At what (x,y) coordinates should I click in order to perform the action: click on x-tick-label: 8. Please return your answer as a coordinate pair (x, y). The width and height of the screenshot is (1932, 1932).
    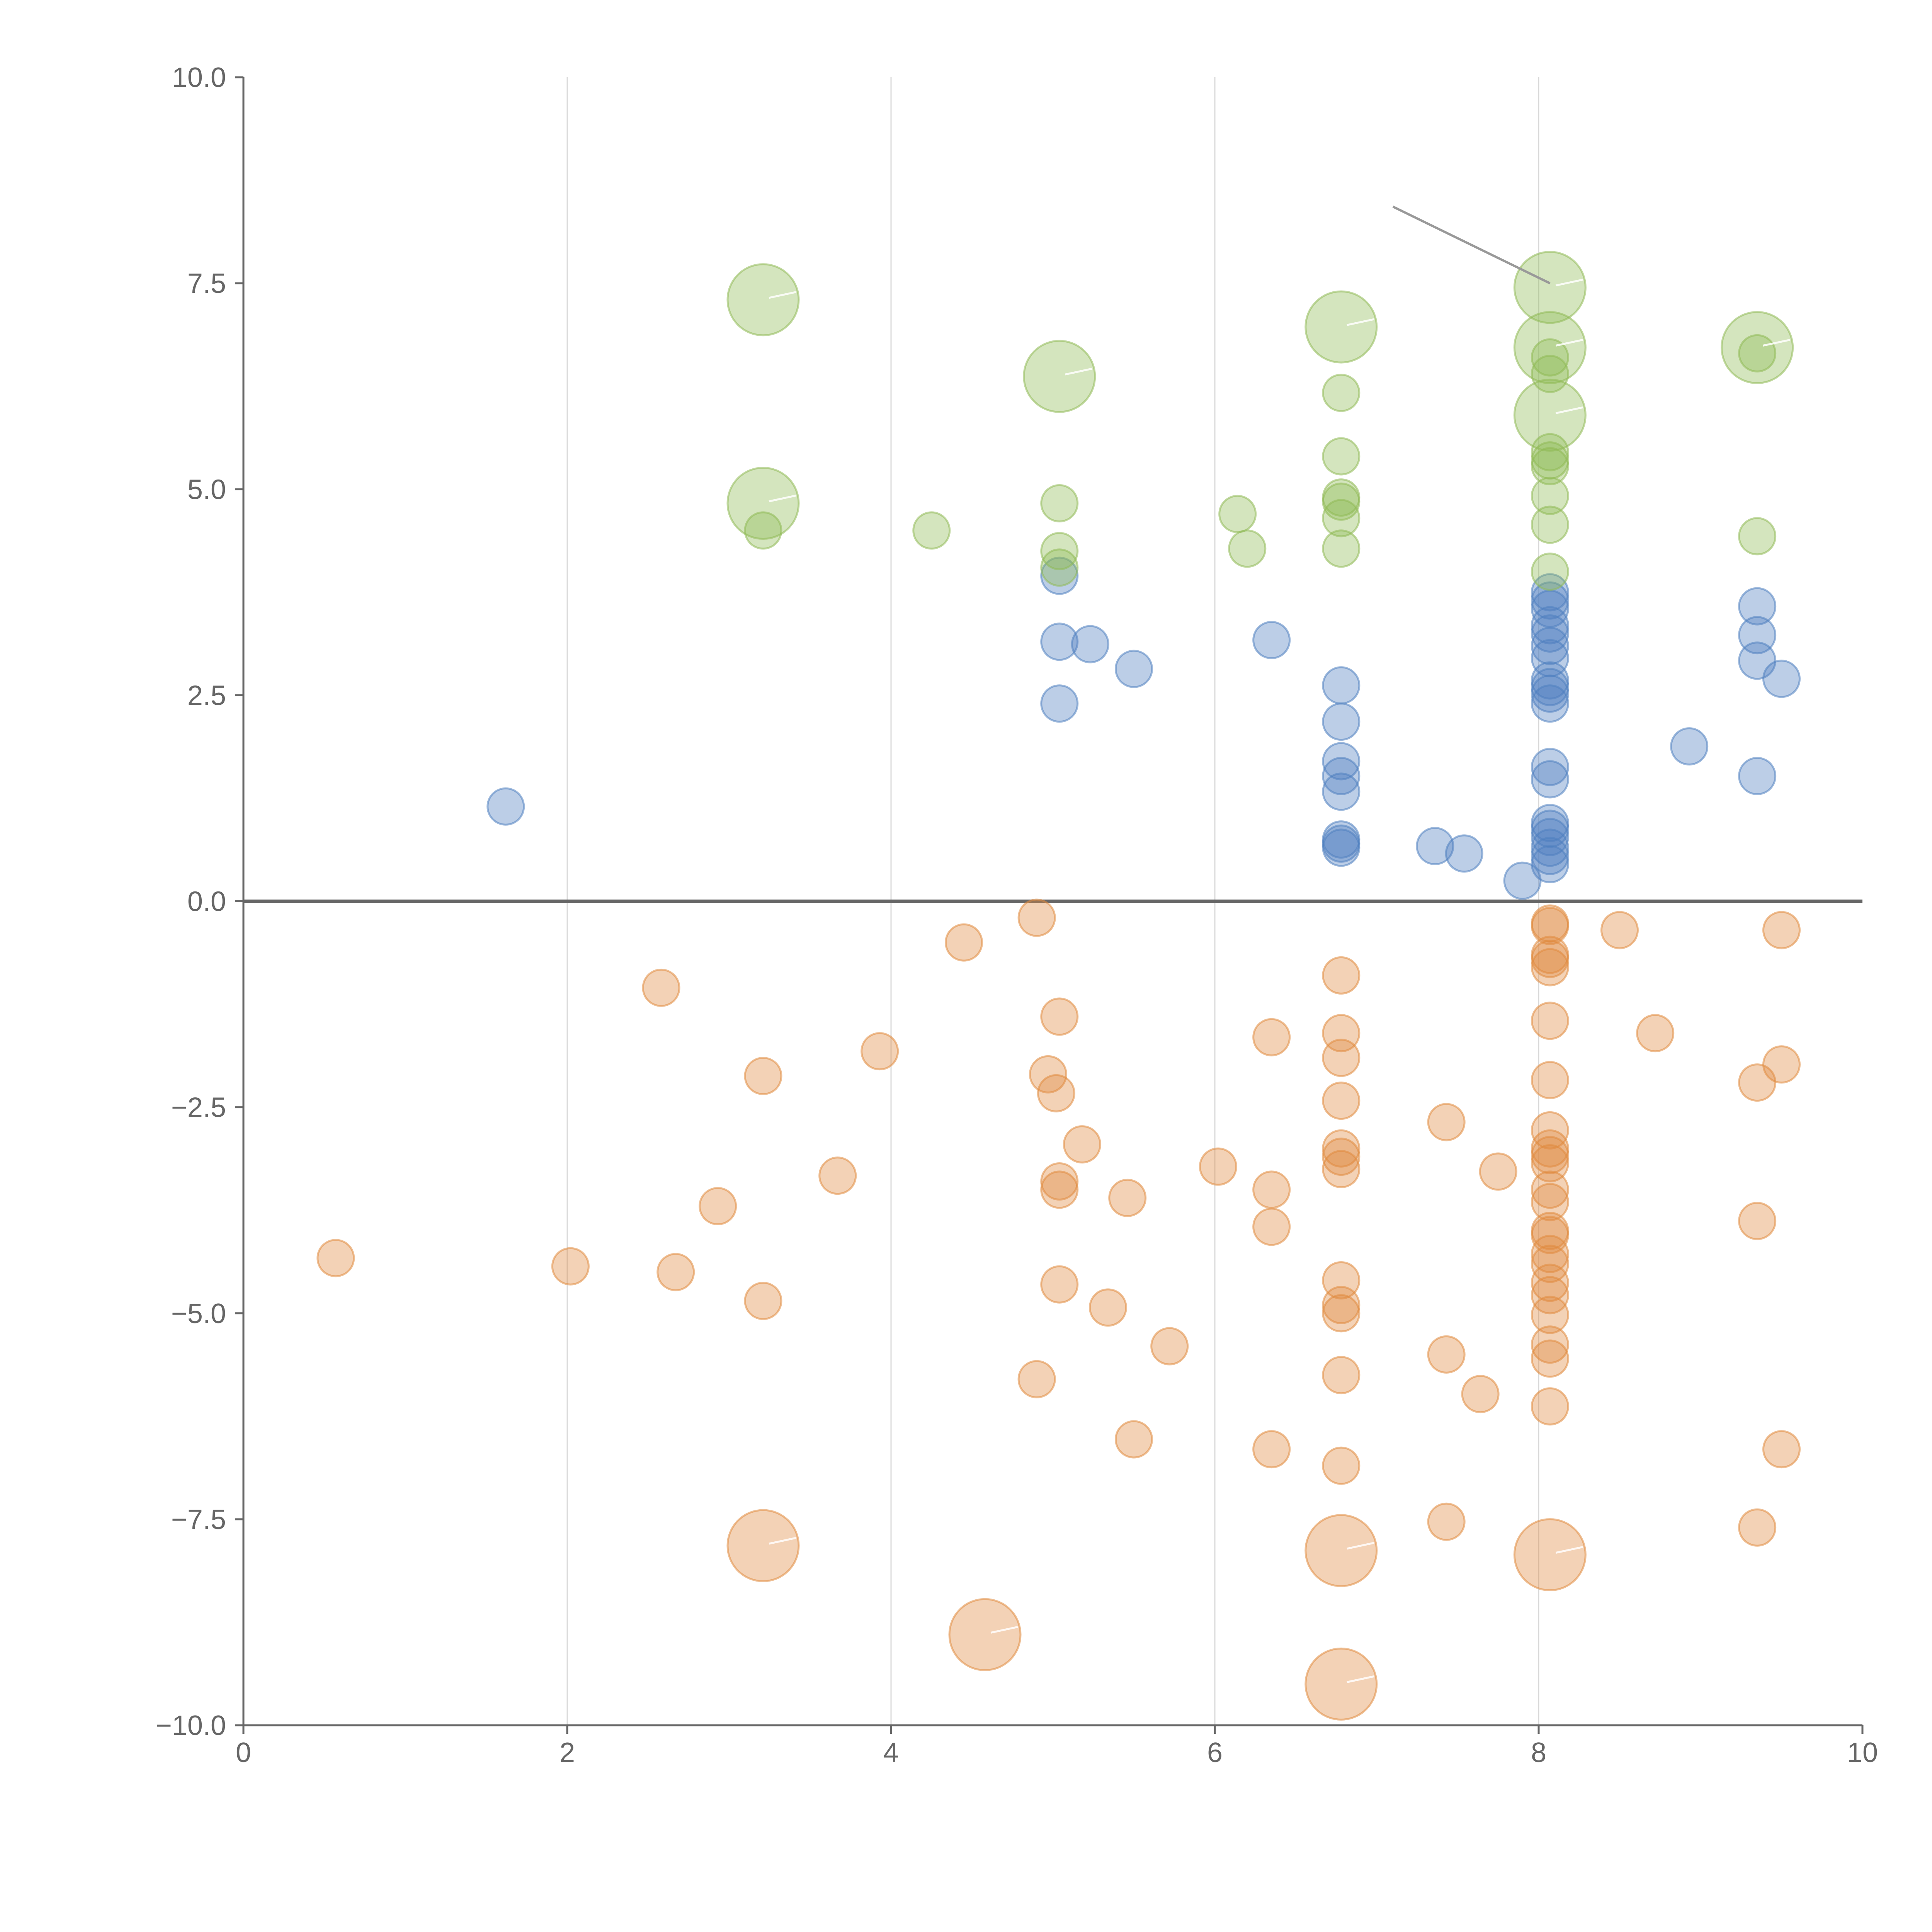
    Looking at the image, I should click on (1539, 1753).